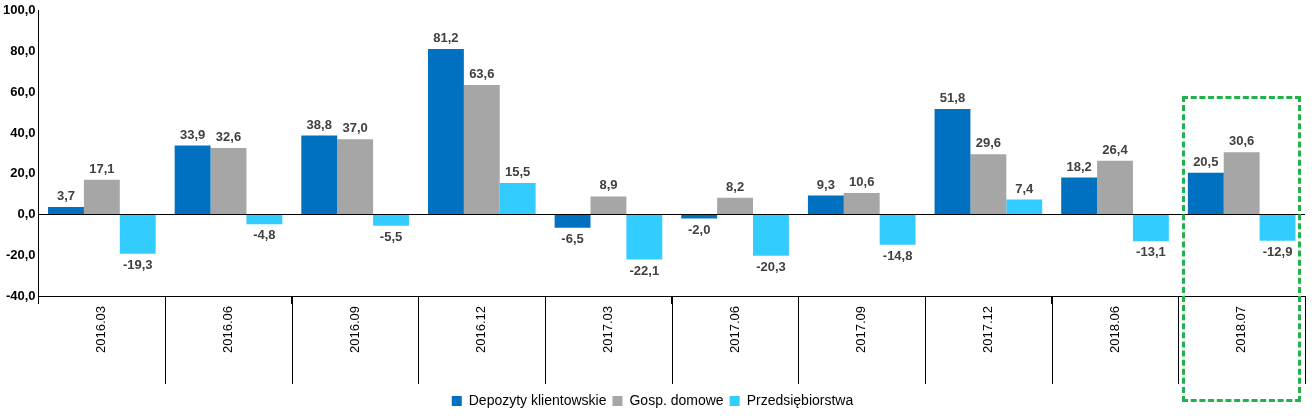  What do you see at coordinates (1277, 251) in the screenshot?
I see `data-label: -12,9` at bounding box center [1277, 251].